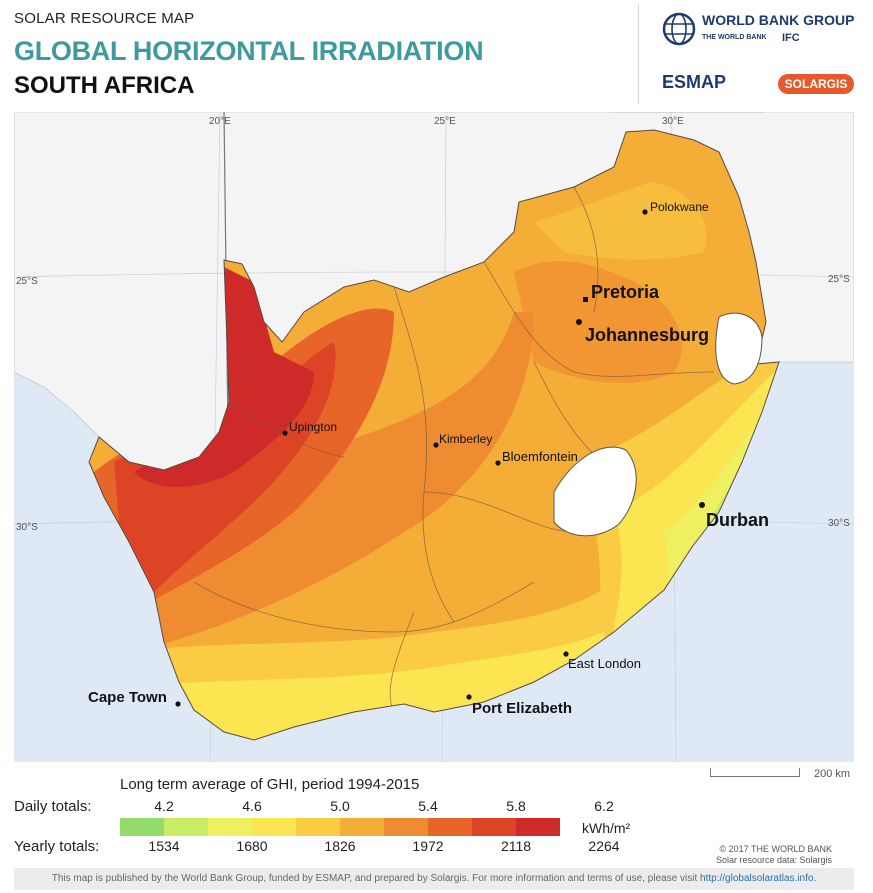  Describe the element at coordinates (758, 878) in the screenshot. I see `atlas-link: http://globalsolaratlas.info.` at that location.